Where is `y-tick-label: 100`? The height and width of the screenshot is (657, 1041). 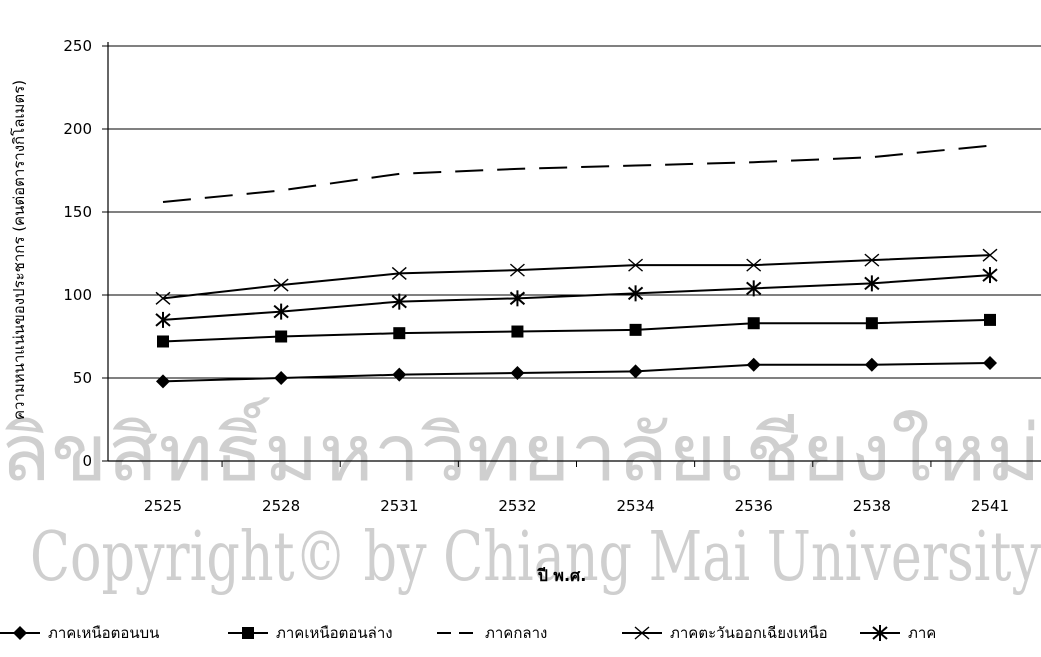 y-tick-label: 100 is located at coordinates (77, 295).